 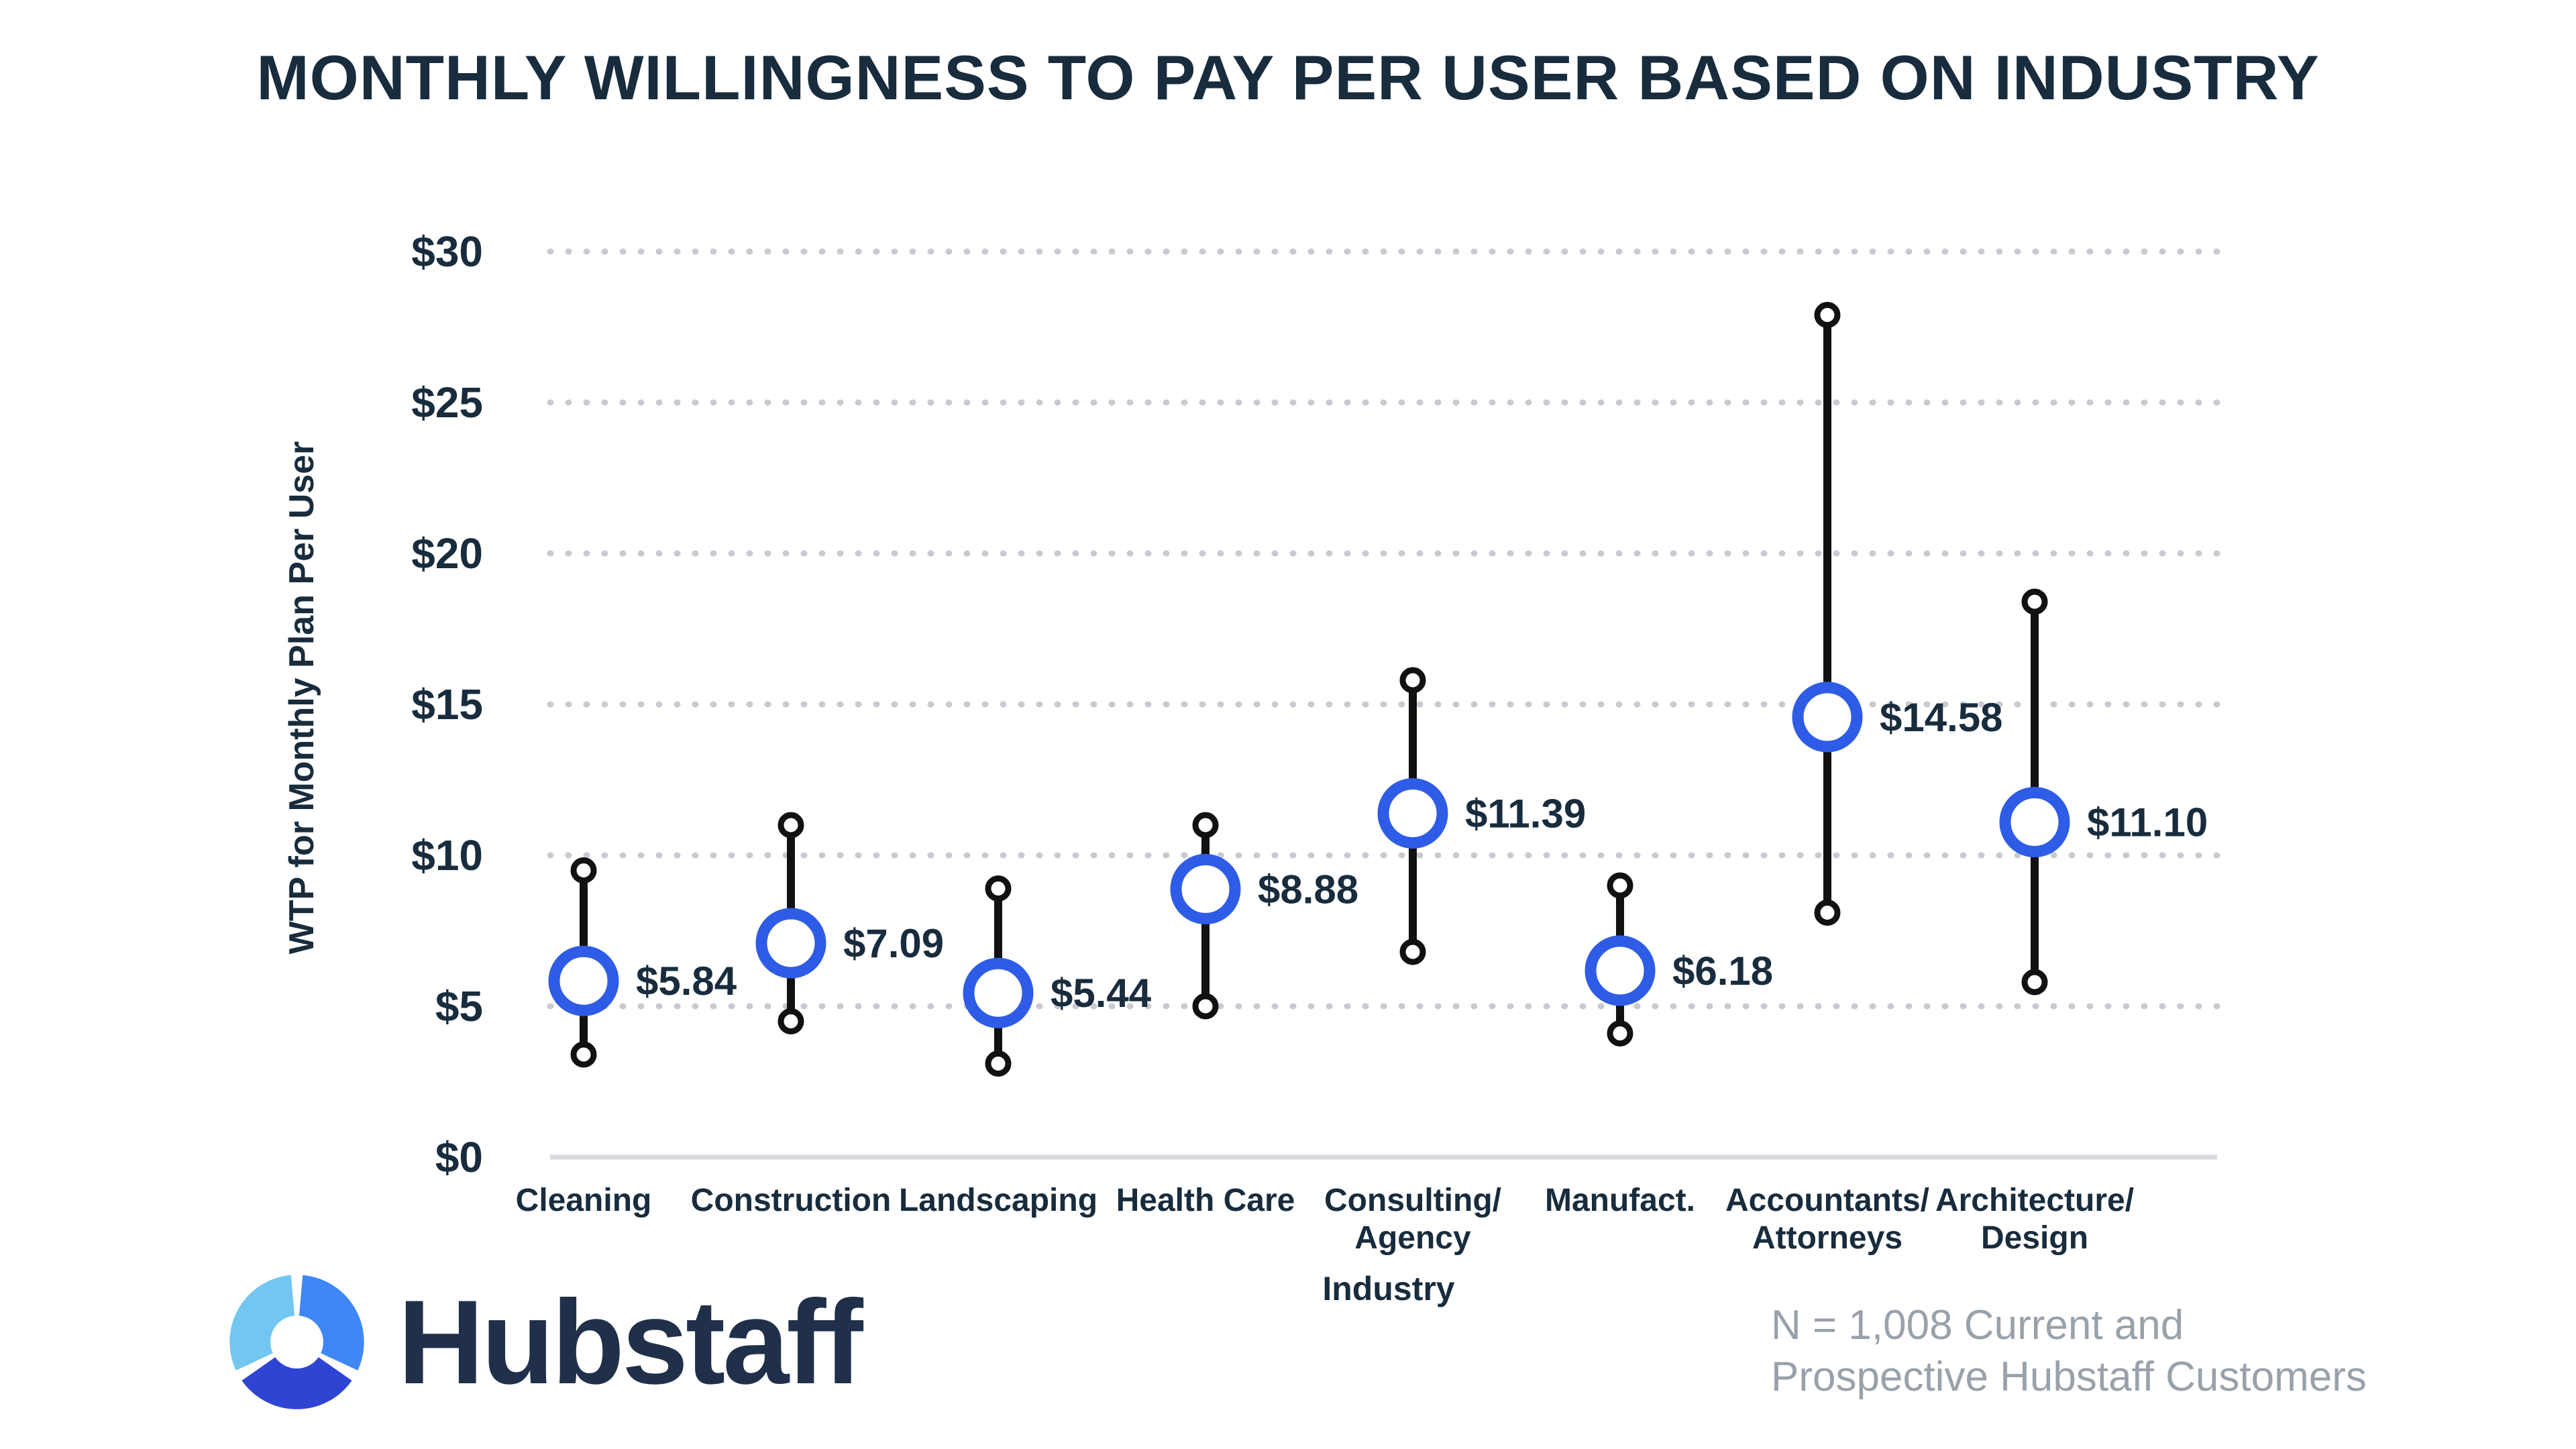 I want to click on hubstaff-logo-icon, so click(x=296, y=1342).